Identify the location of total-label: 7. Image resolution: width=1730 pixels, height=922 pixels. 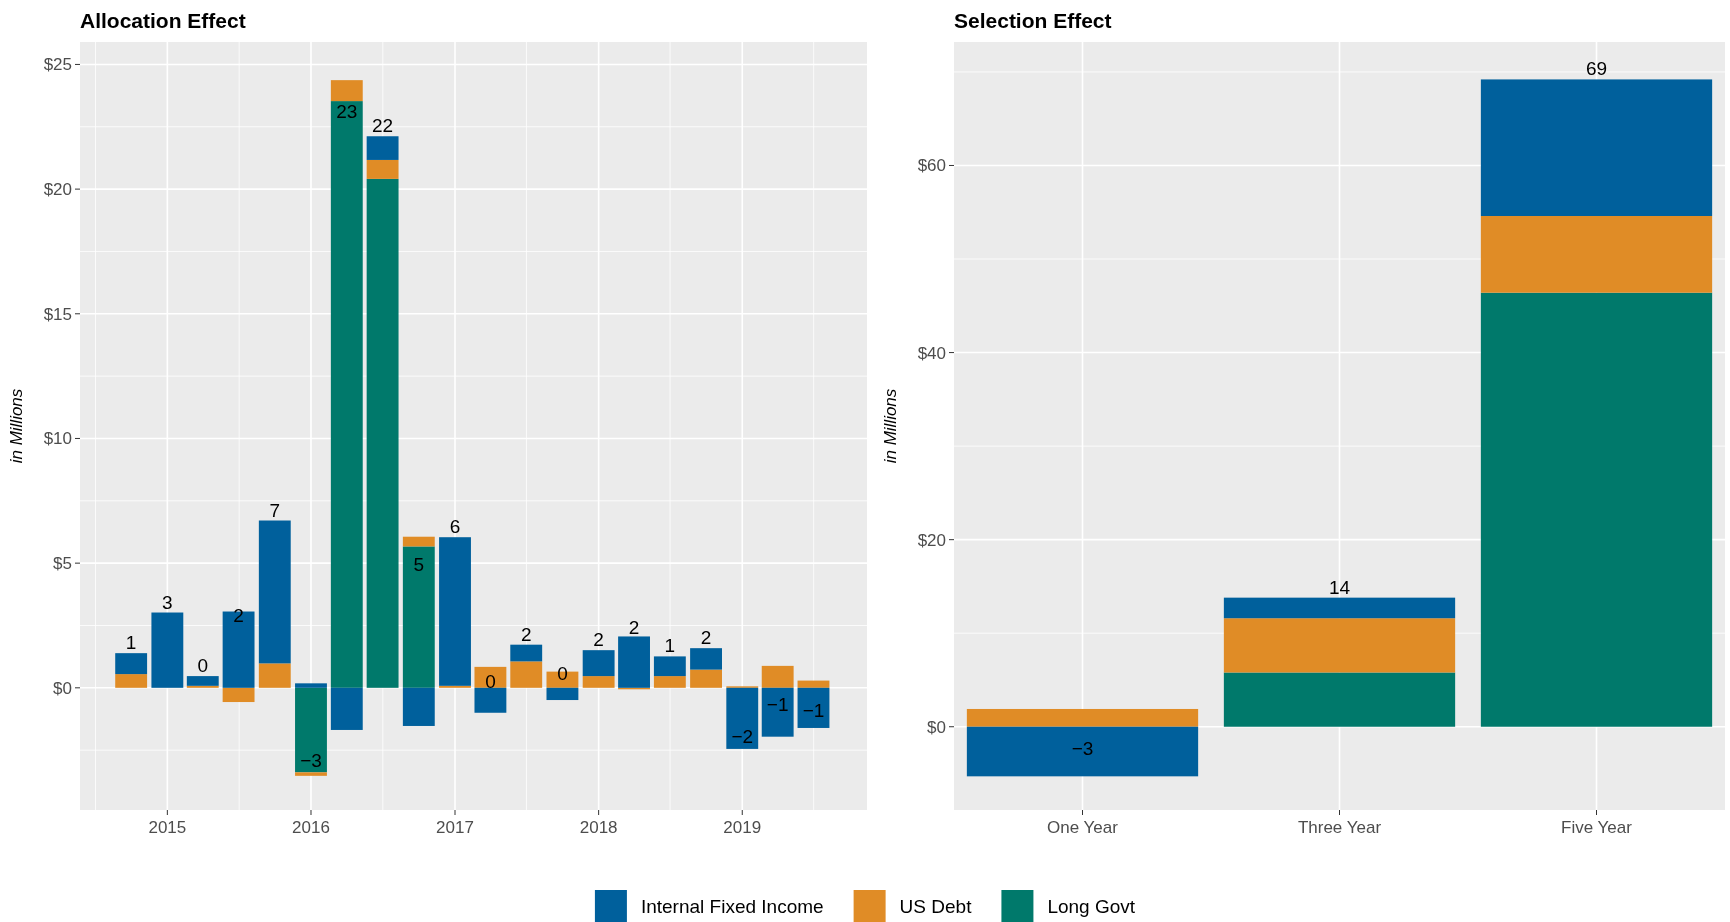
(275, 510).